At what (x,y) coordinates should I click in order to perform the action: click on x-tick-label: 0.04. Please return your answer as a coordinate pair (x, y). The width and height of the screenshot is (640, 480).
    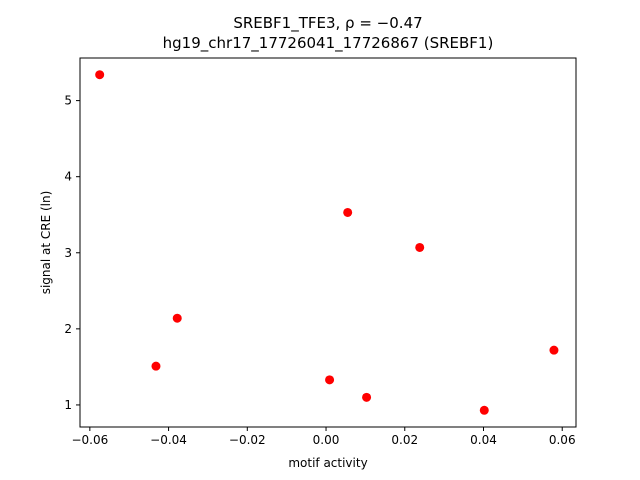
    Looking at the image, I should click on (483, 440).